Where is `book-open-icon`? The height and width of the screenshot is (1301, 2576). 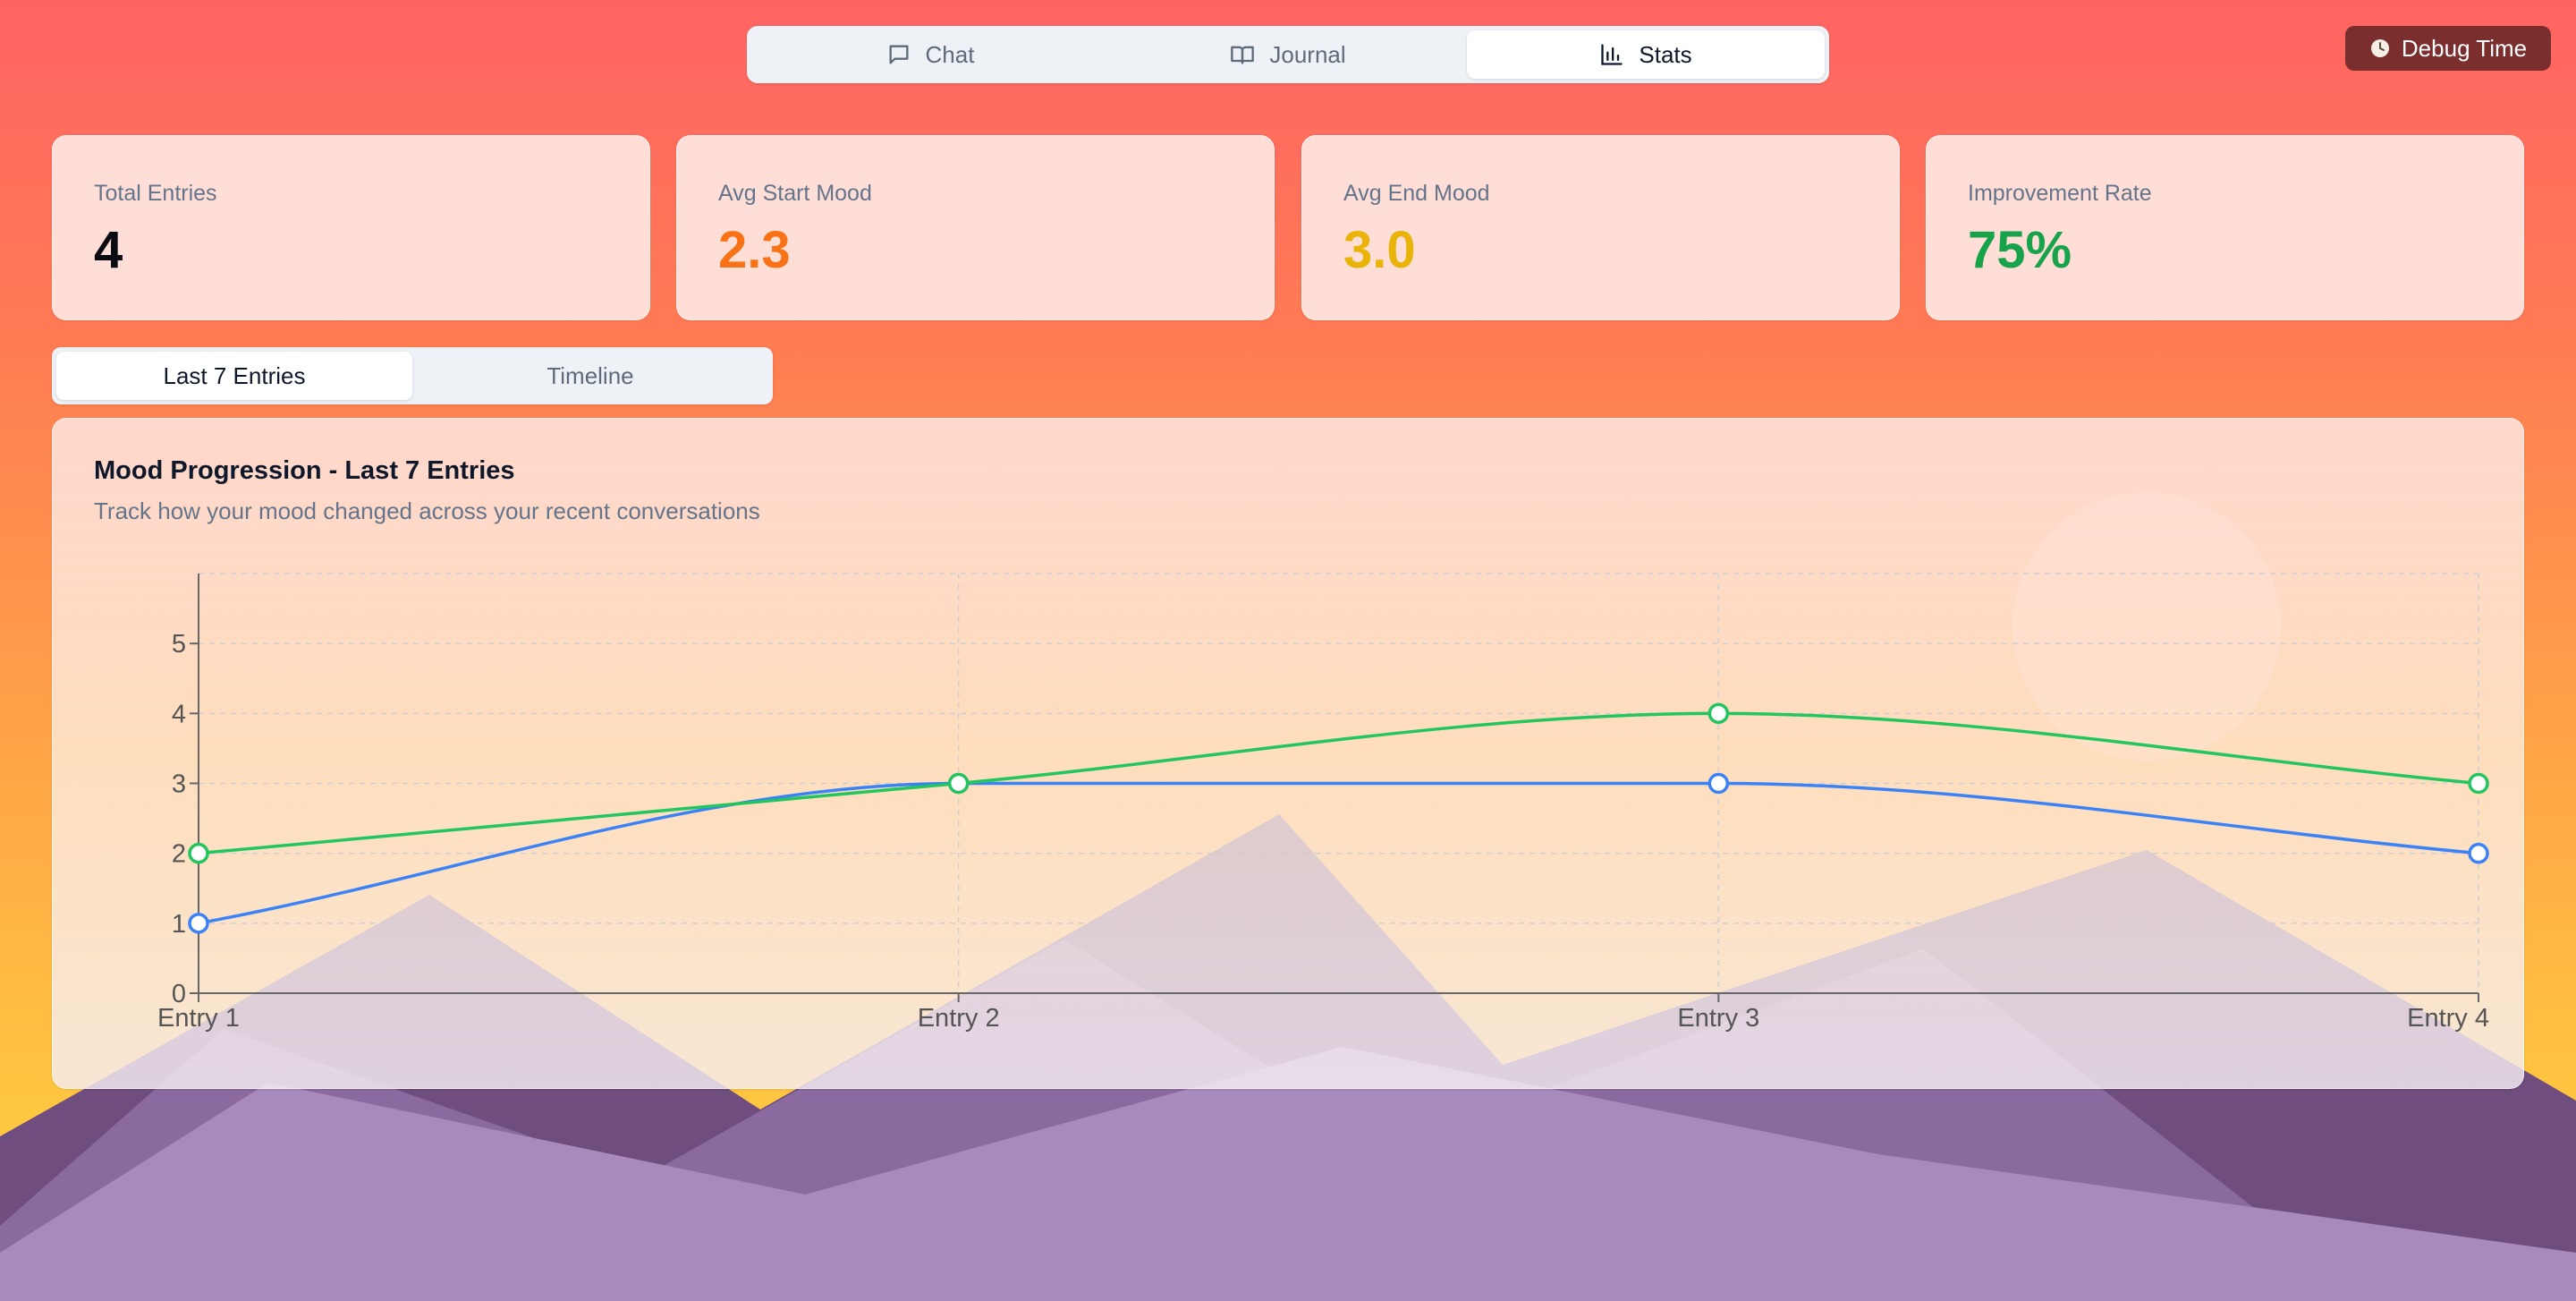 book-open-icon is located at coordinates (1243, 55).